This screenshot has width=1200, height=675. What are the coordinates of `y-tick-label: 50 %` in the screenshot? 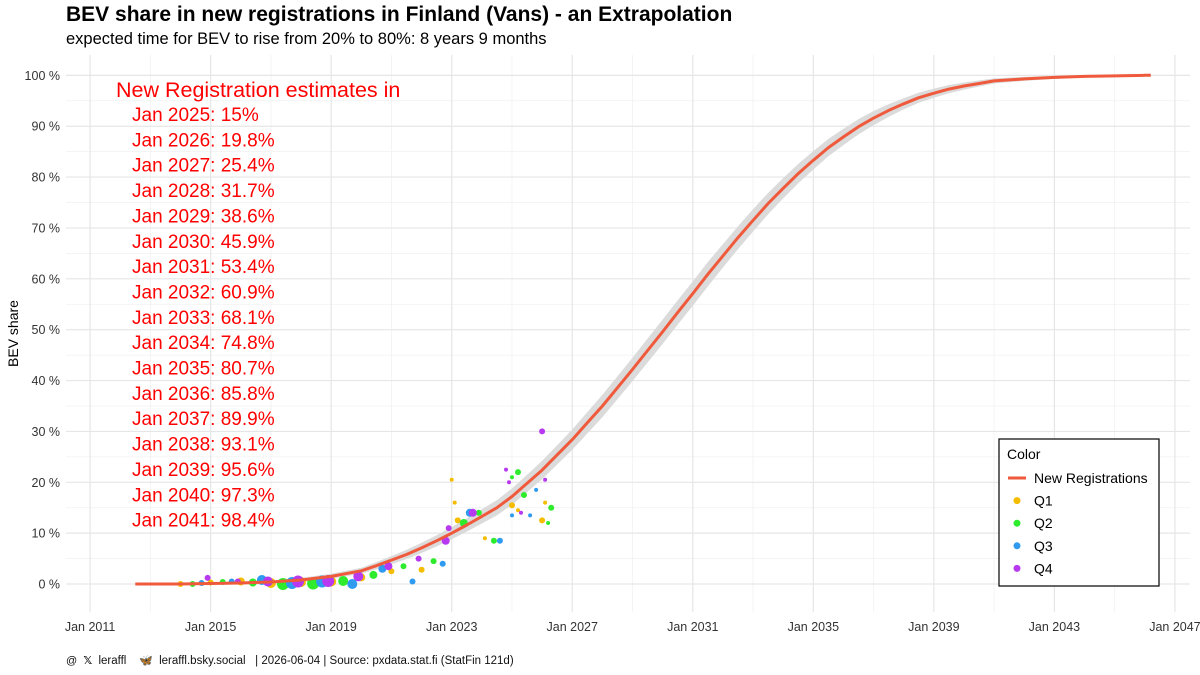 It's located at (46, 330).